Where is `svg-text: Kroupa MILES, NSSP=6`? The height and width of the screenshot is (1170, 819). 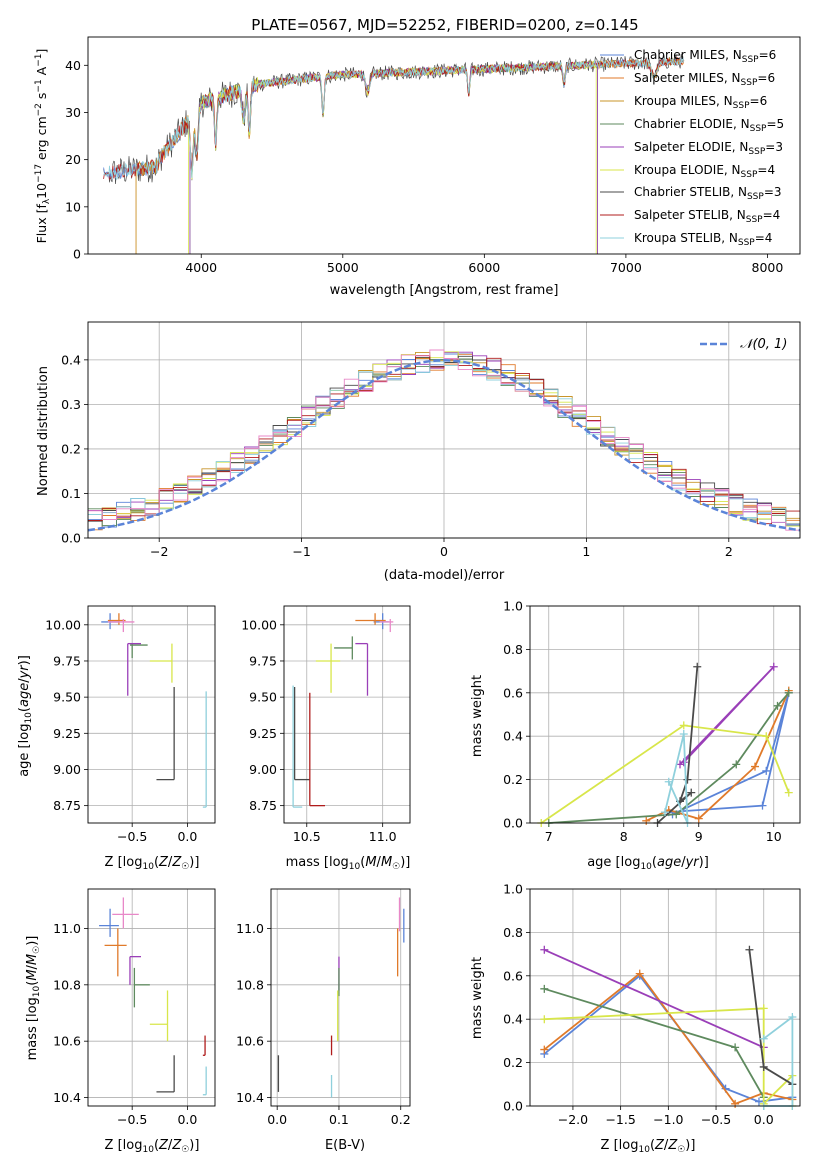 svg-text: Kroupa MILES, NSSP=6 is located at coordinates (700, 102).